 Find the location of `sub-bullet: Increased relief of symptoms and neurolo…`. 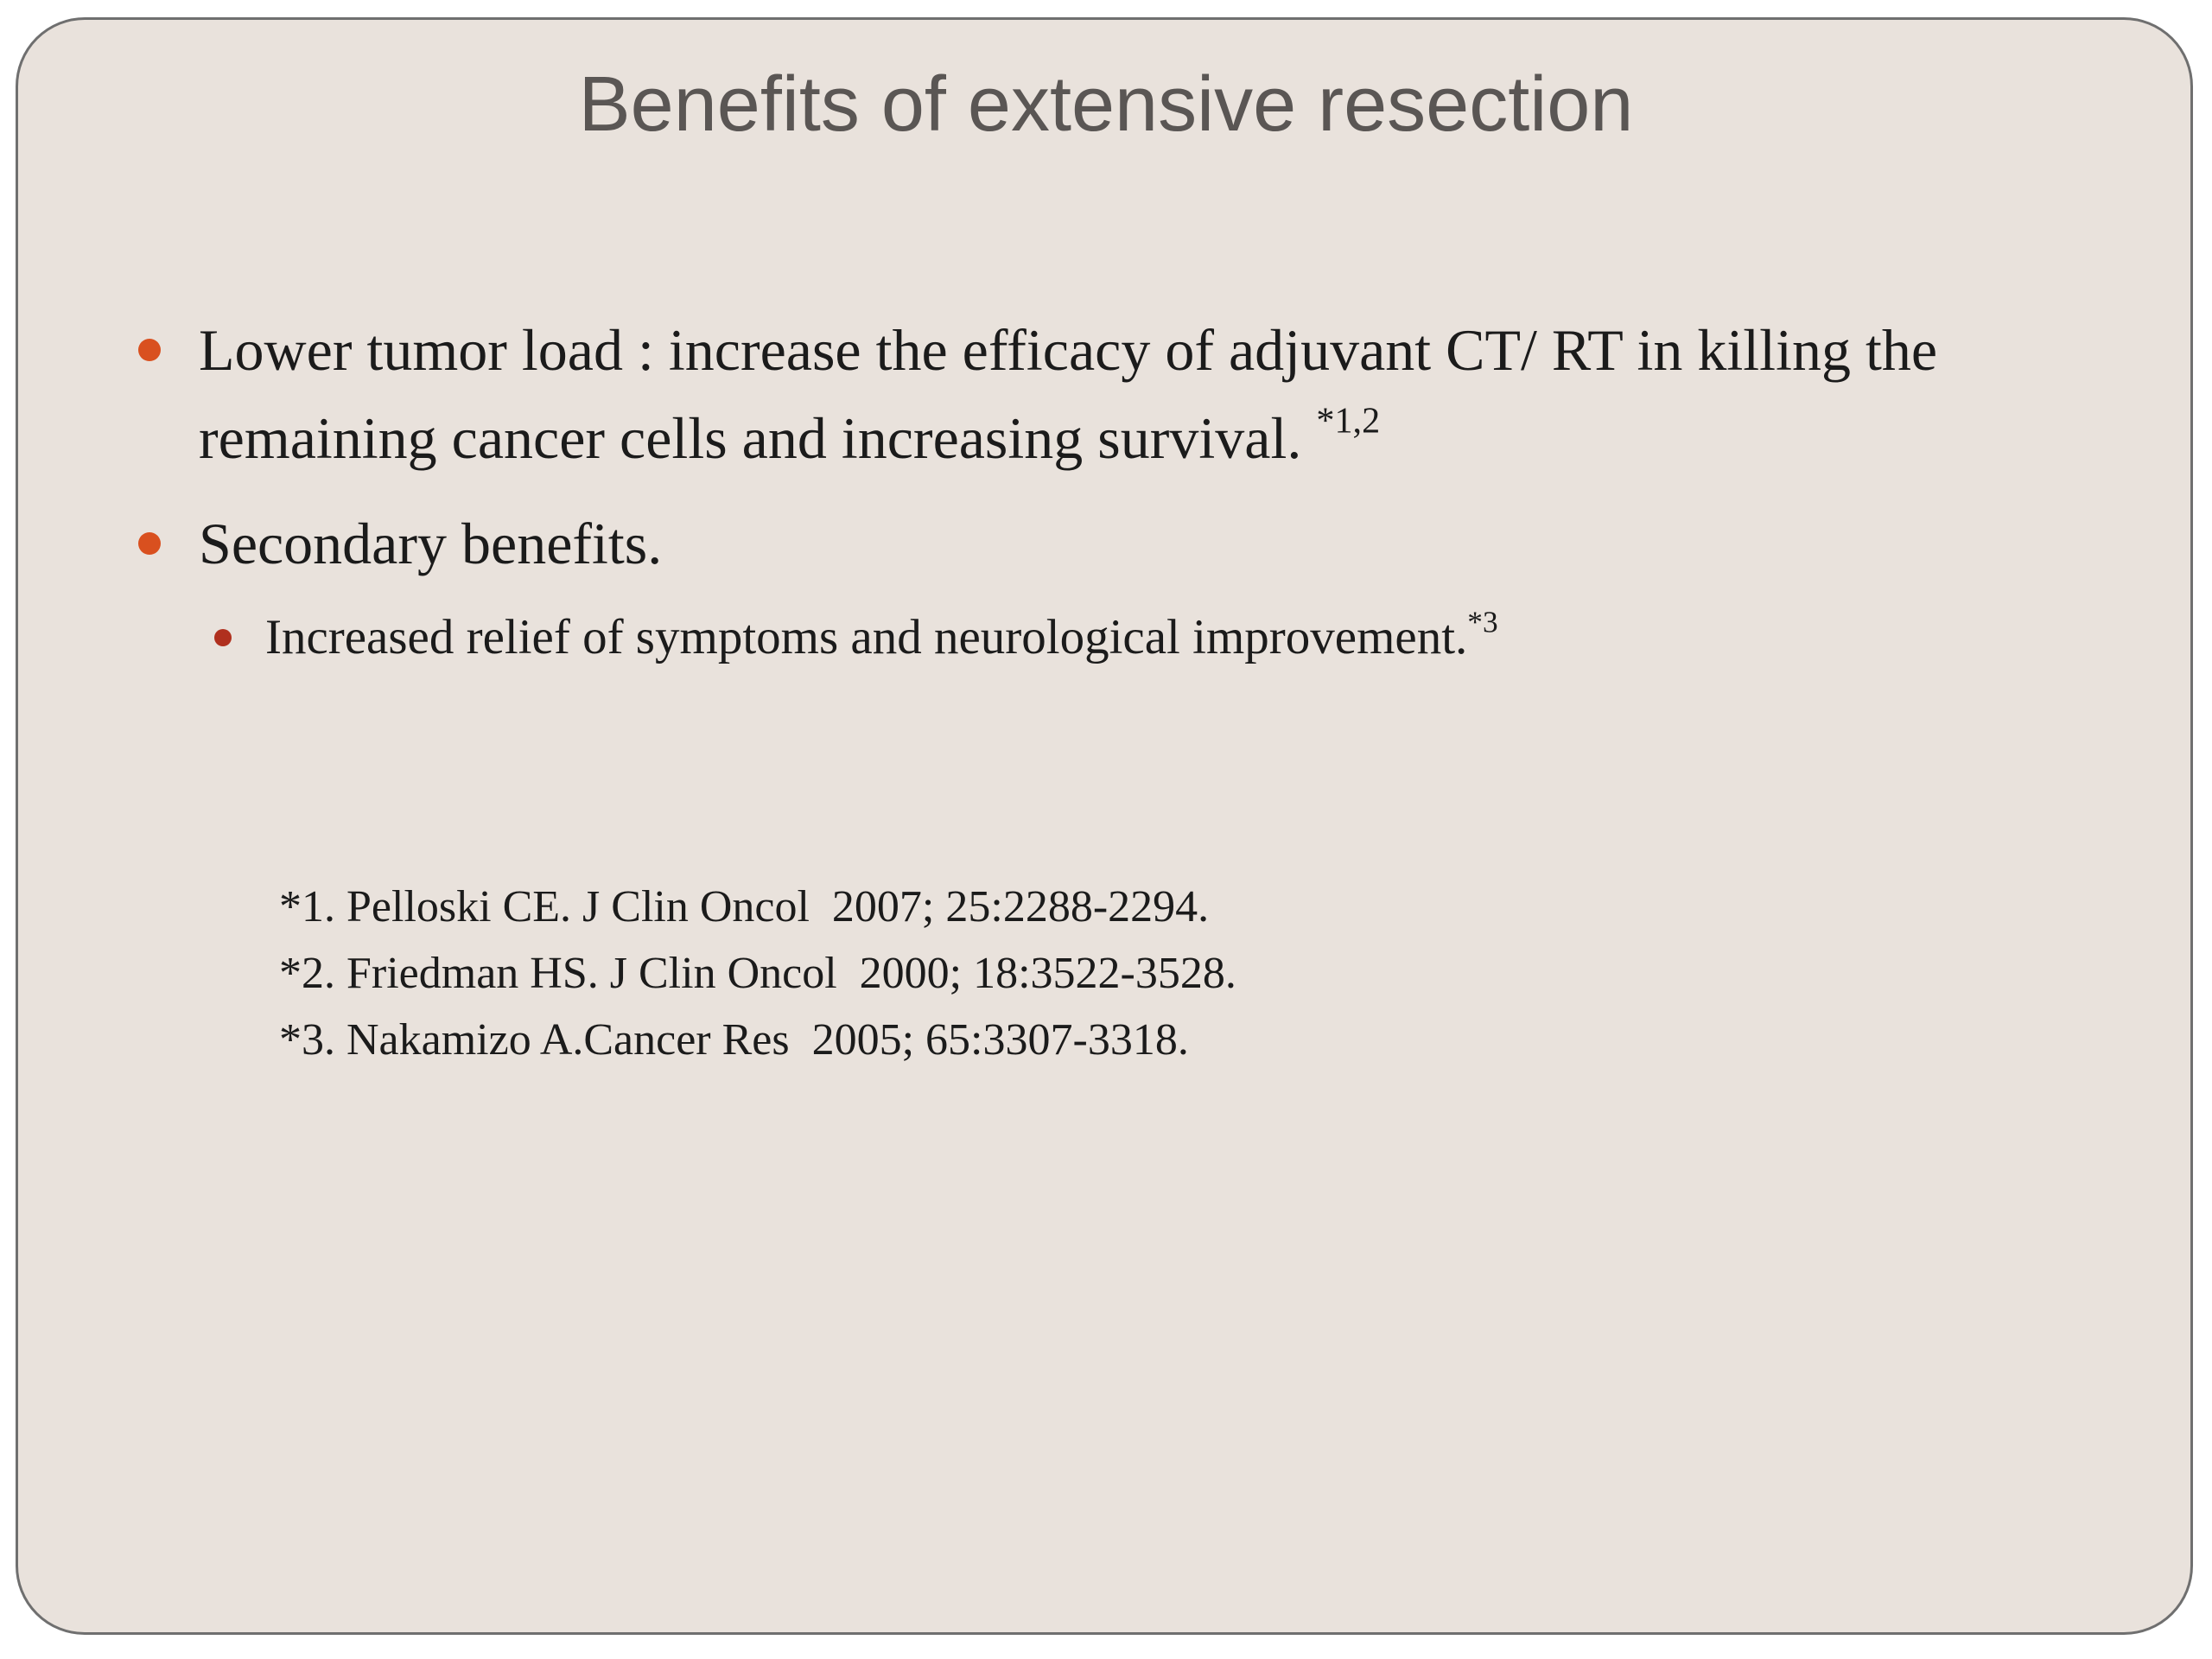

sub-bullet: Increased relief of symptoms and neurolo… is located at coordinates (1172, 637).